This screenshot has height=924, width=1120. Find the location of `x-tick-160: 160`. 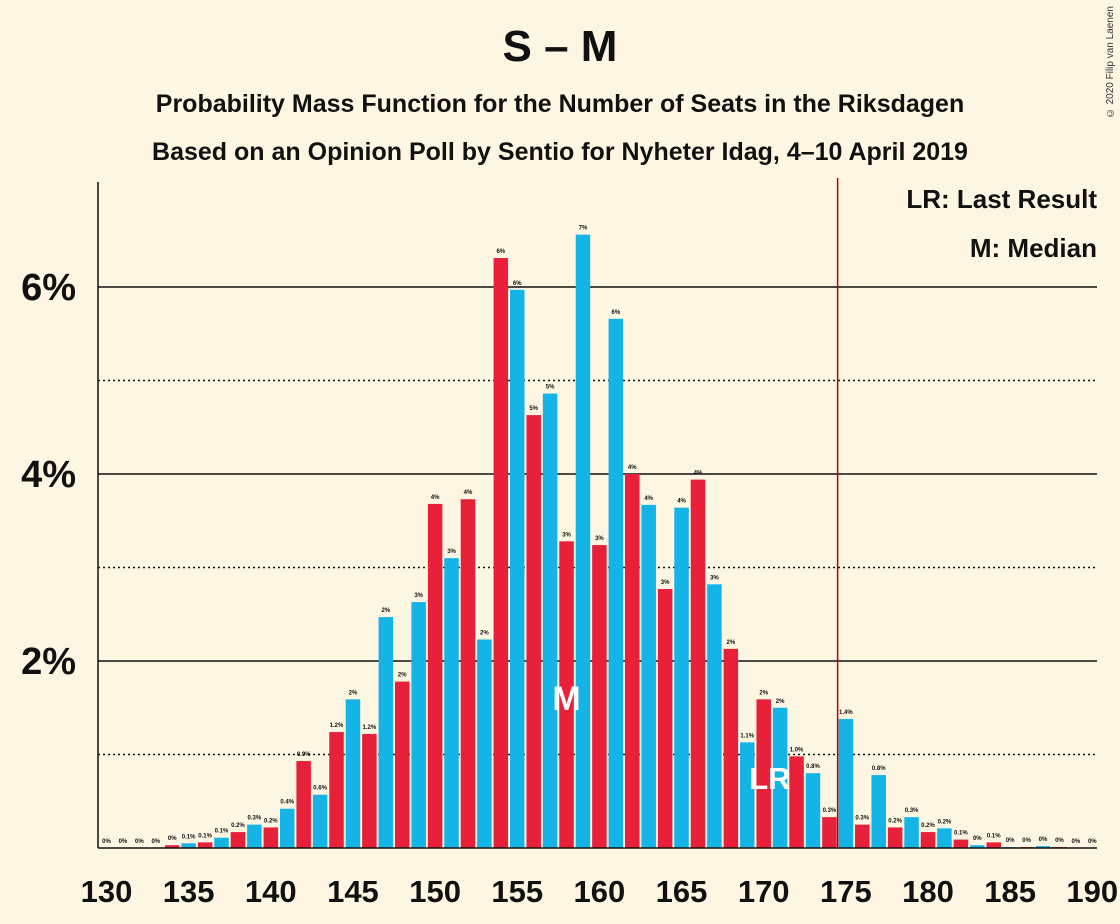

x-tick-160: 160 is located at coordinates (600, 891).